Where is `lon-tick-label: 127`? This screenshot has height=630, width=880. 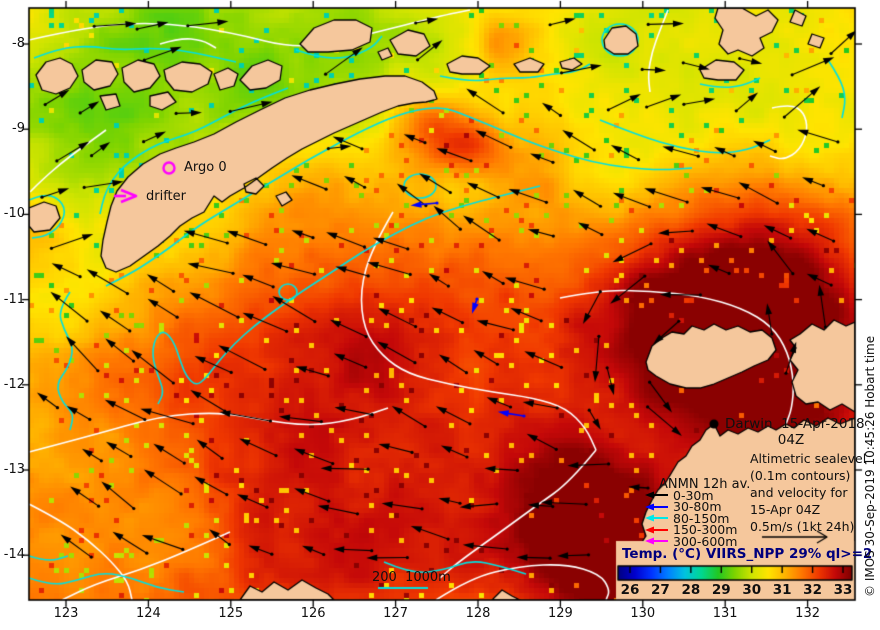
lon-tick-label: 127 is located at coordinates (395, 613).